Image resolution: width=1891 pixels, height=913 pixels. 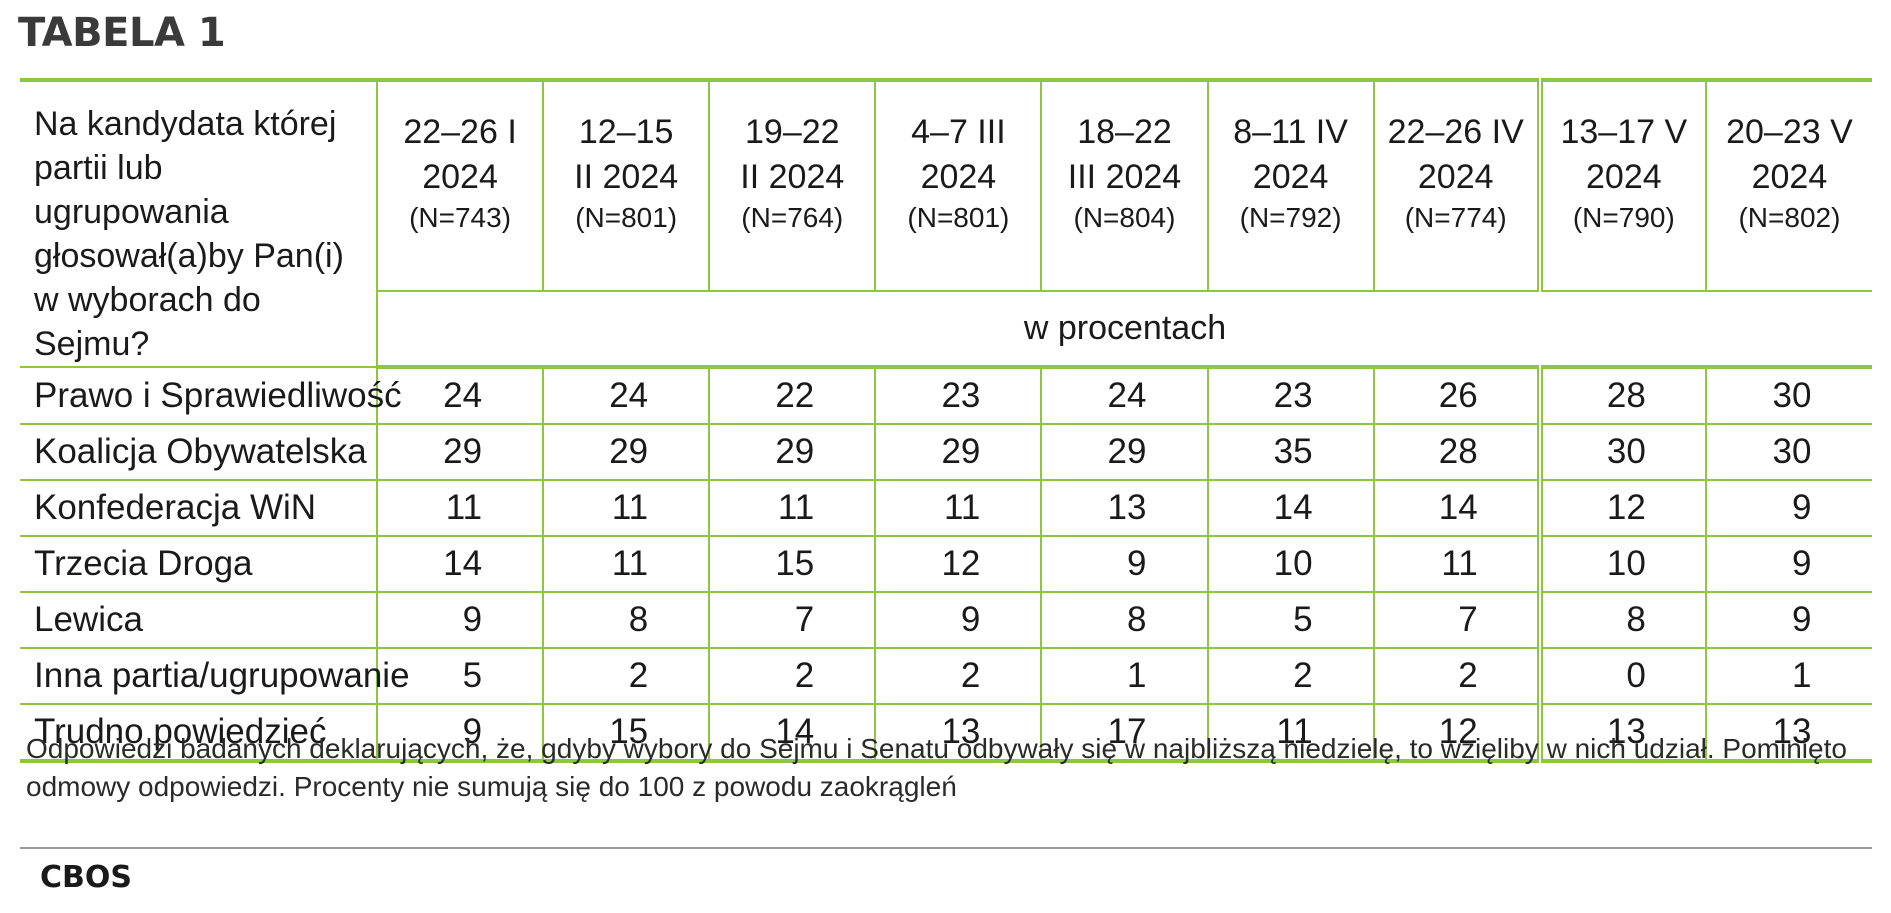 I want to click on period-sample-size: (N=804), so click(x=1124, y=217).